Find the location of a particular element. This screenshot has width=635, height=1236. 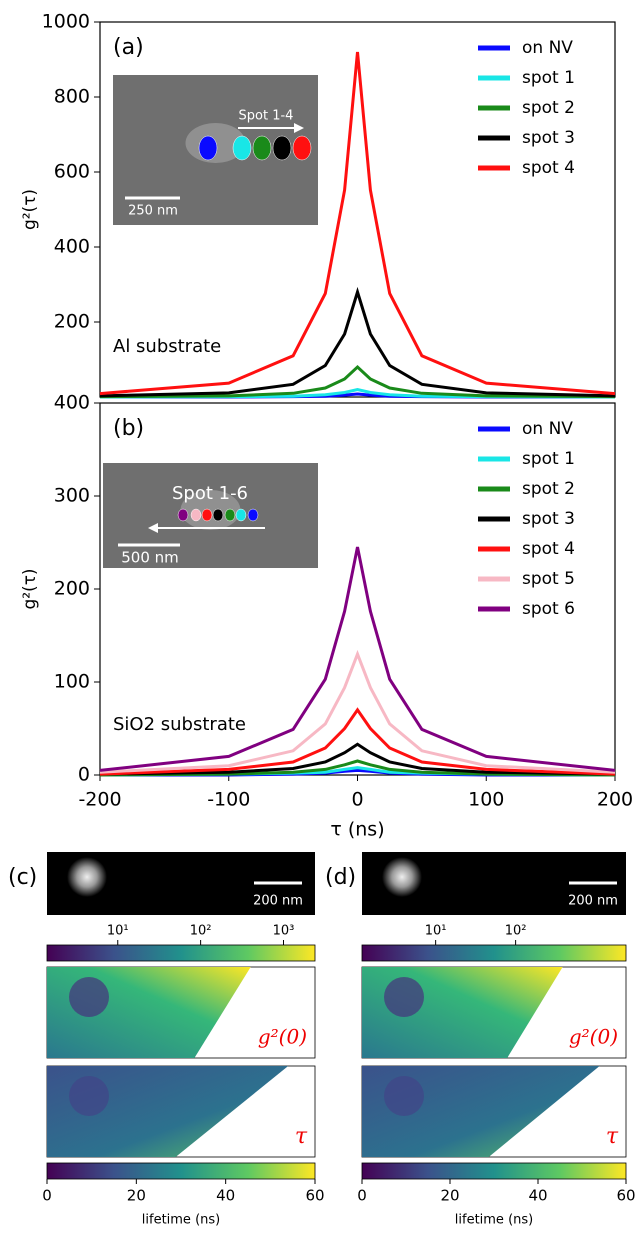

y-tick-label: 600 is located at coordinates (72, 172).